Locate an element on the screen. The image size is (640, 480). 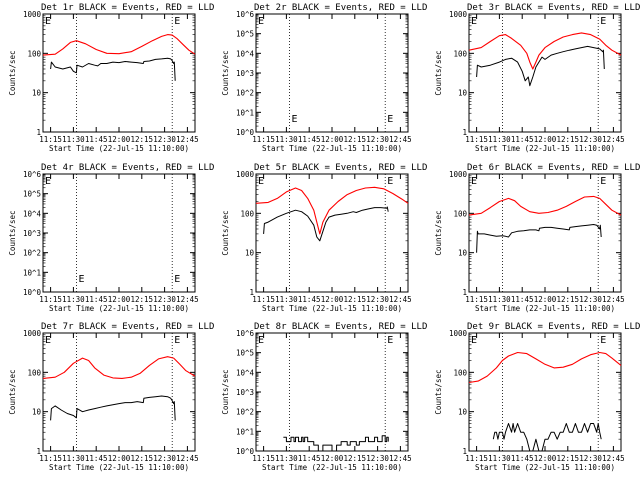
y-tick-label: 1 is located at coordinates (38, 132).